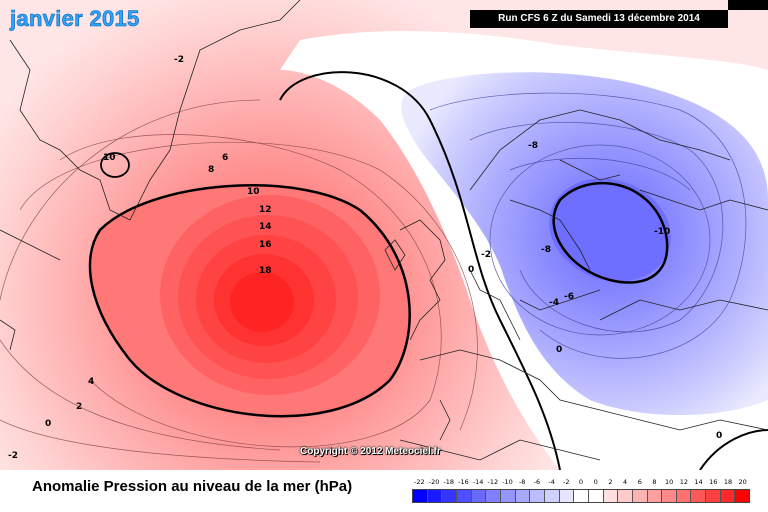 The height and width of the screenshot is (512, 768). Describe the element at coordinates (449, 482) in the screenshot. I see `legend-label: -18` at that location.